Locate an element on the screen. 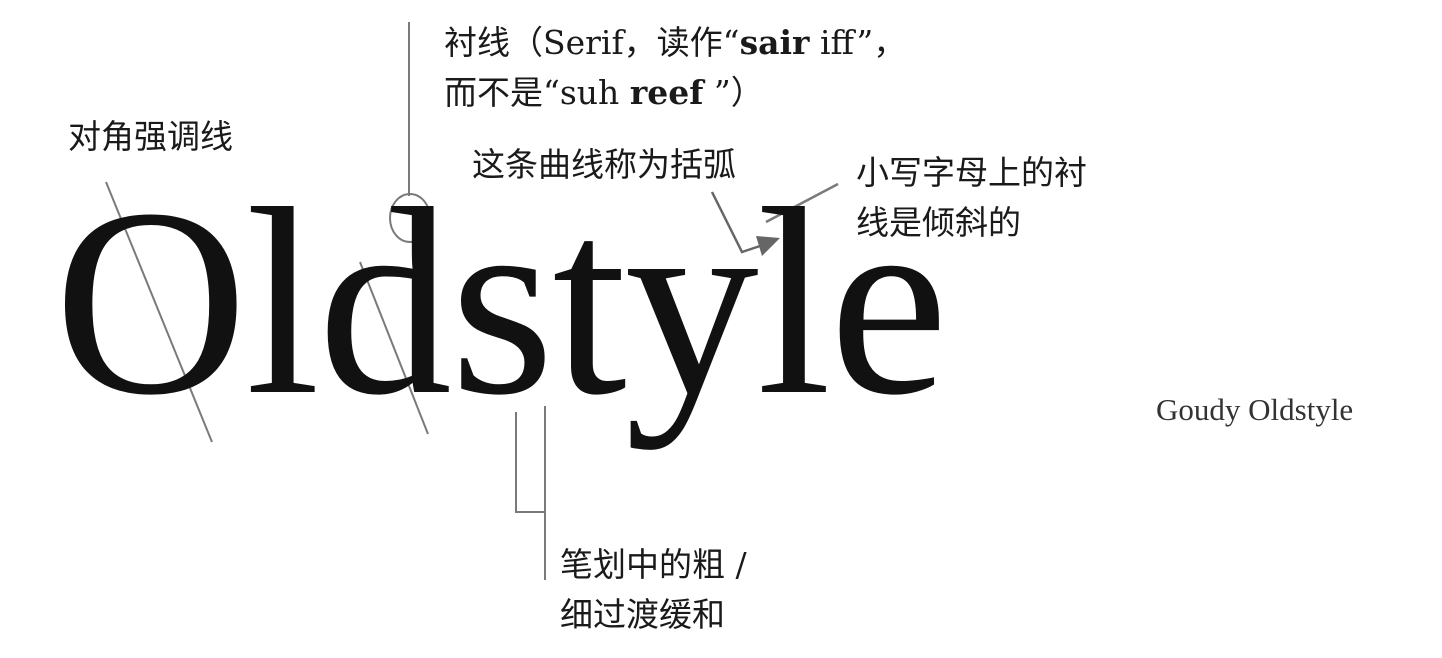  font-name-caption: Goudy Oldstyle is located at coordinates (1255, 409).